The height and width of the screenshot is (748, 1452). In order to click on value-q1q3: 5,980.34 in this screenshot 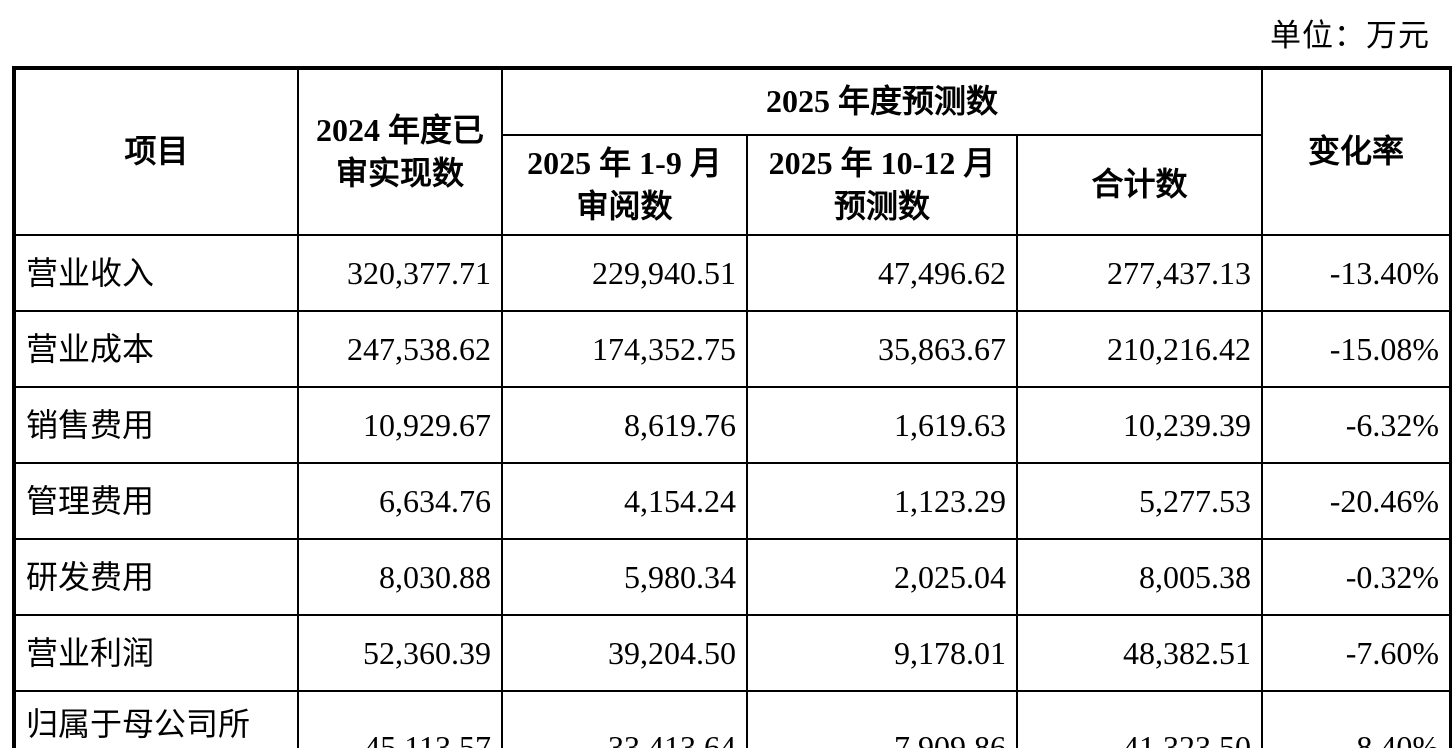, I will do `click(624, 577)`.